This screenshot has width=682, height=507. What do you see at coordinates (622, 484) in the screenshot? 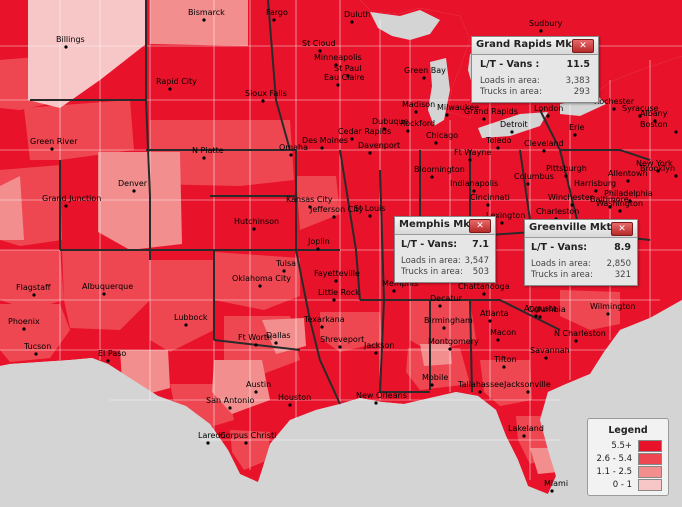
I see `legend-label: 0 - 1` at bounding box center [622, 484].